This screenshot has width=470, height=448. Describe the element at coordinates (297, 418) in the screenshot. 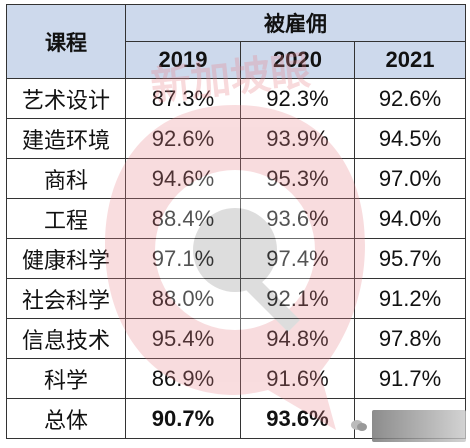

I see `total-value-cell: 93.6%` at that location.